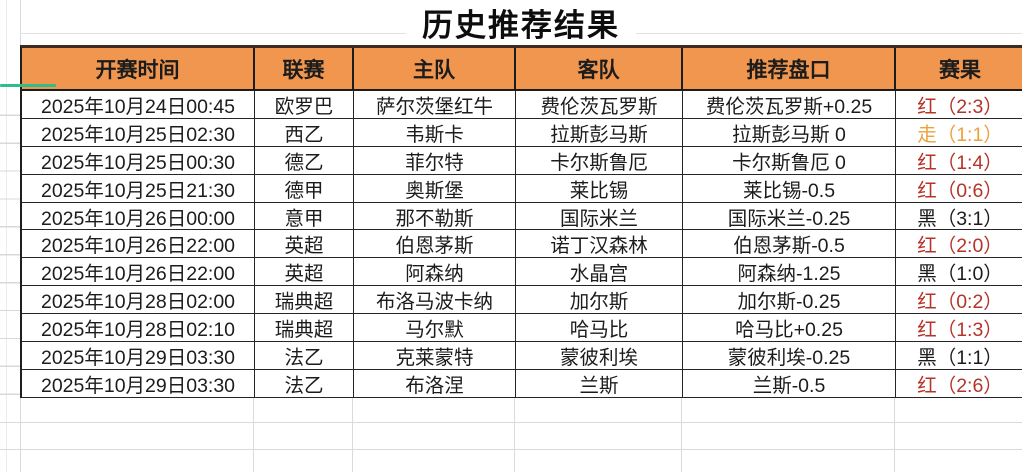 Image resolution: width=1022 pixels, height=472 pixels. I want to click on cell-home: 伯恩茅斯, so click(435, 244).